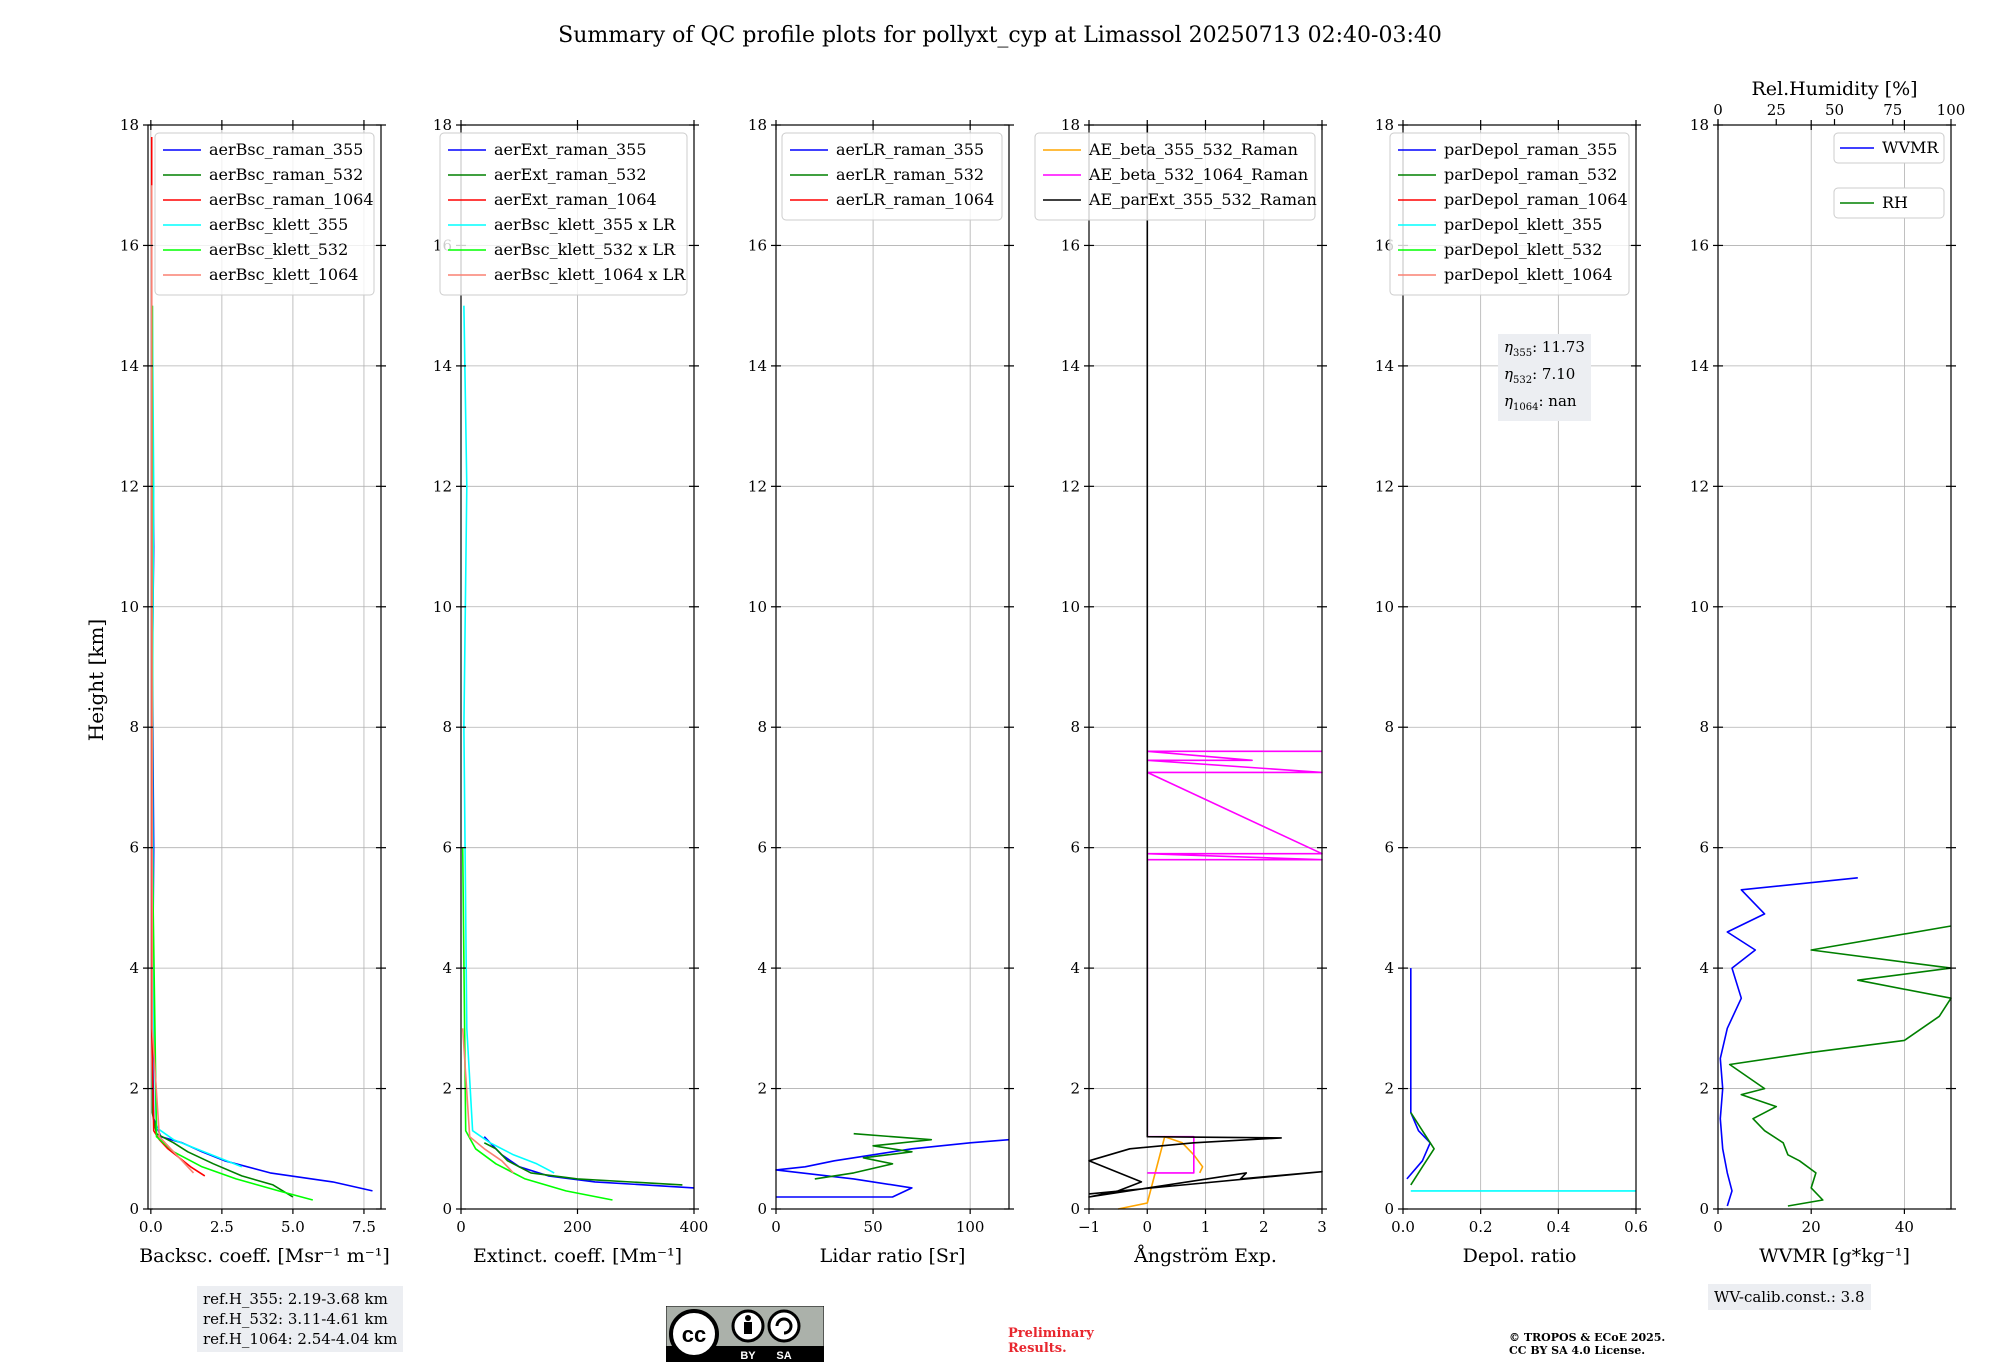 The image size is (2000, 1362). I want to click on legend-label: AE_beta_532_1064_Raman, so click(1198, 174).